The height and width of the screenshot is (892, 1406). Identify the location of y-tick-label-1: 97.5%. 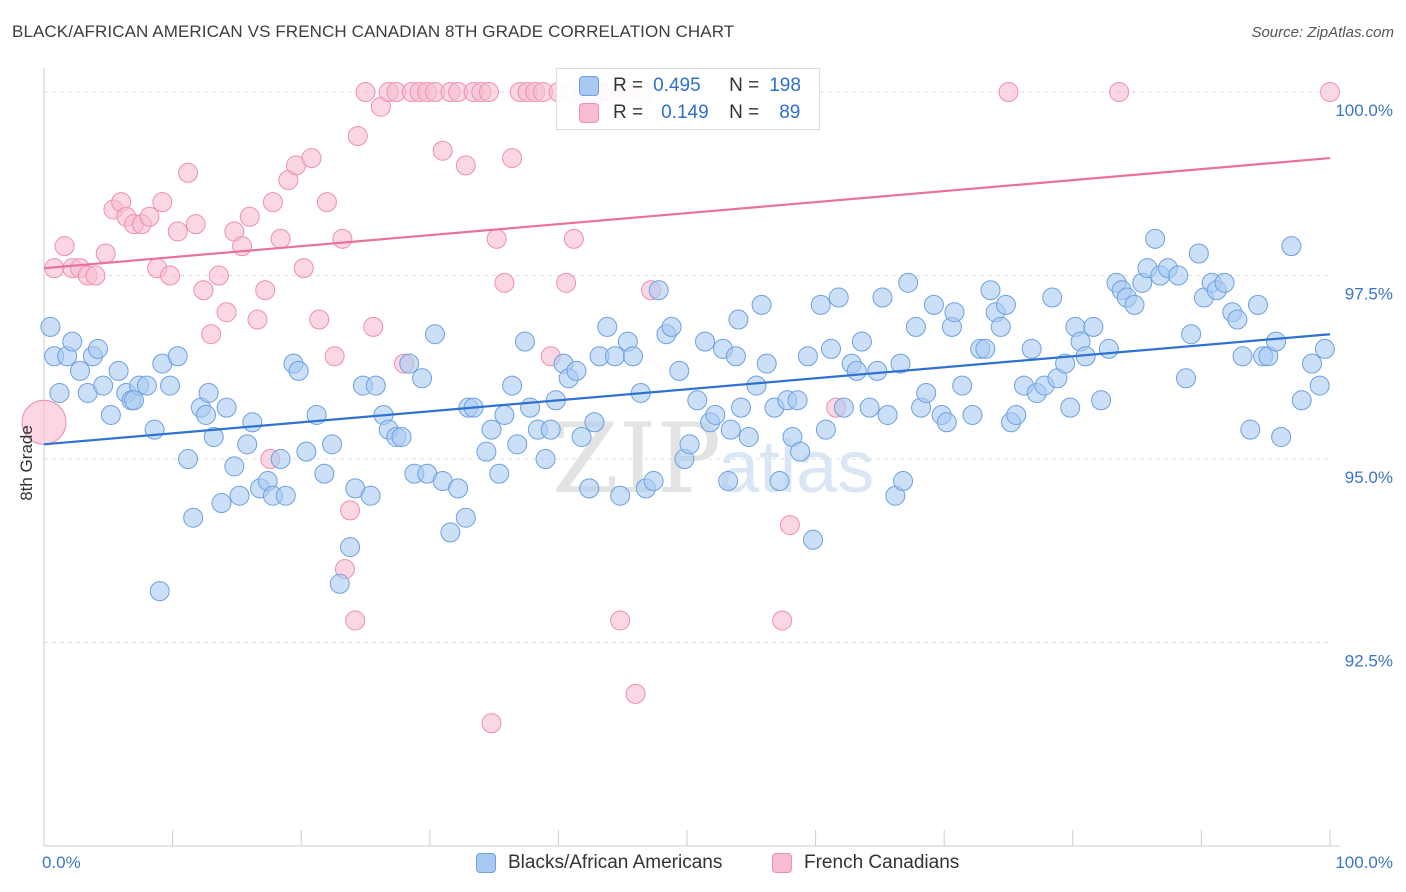
(1369, 294).